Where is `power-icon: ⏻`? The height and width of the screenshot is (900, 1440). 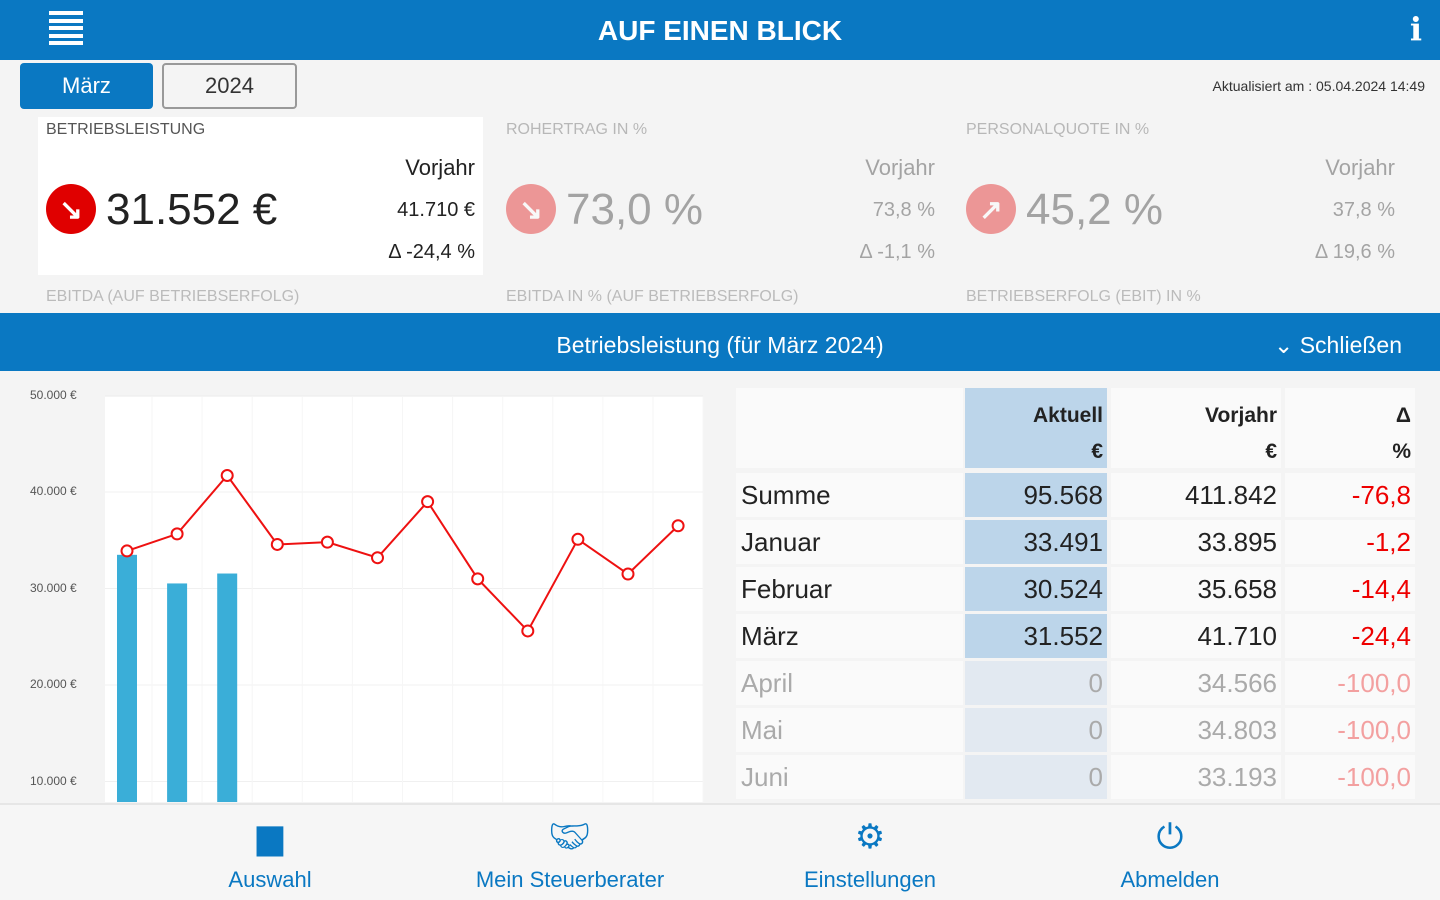
power-icon: ⏻ is located at coordinates (1170, 836).